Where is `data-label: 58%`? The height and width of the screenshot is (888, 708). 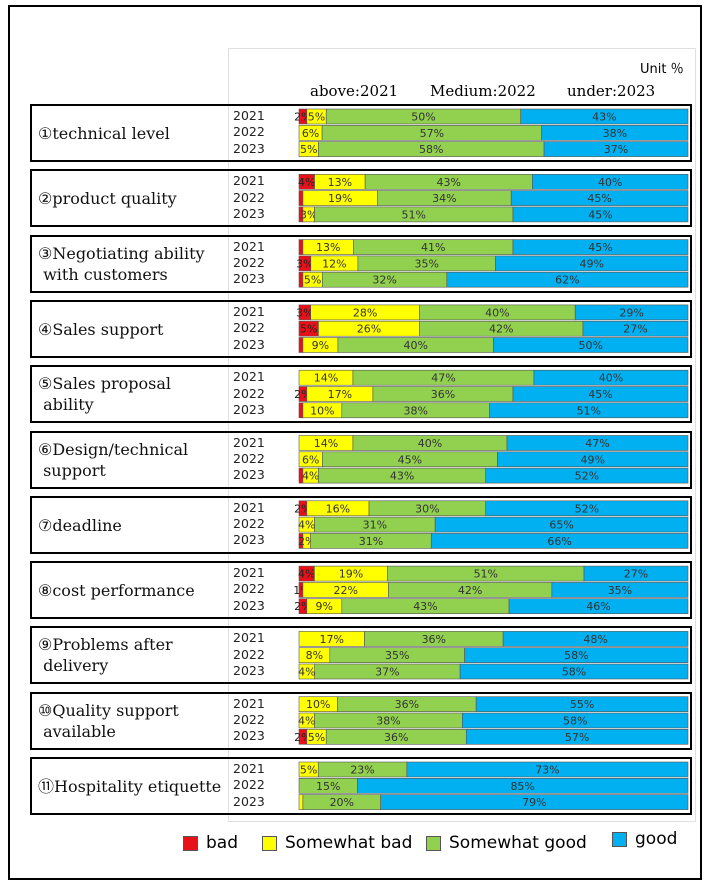
data-label: 58% is located at coordinates (431, 149).